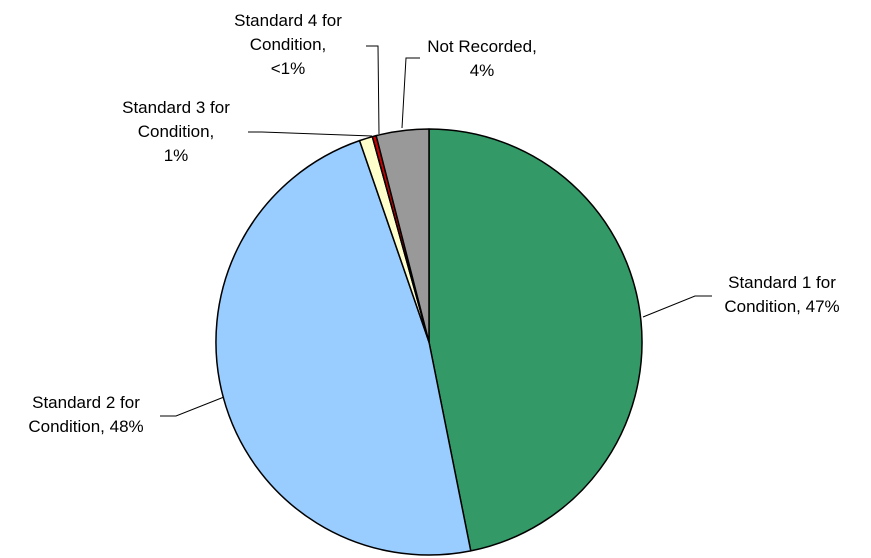 This screenshot has width=871, height=558. I want to click on slice-label-line: 1%, so click(176, 155).